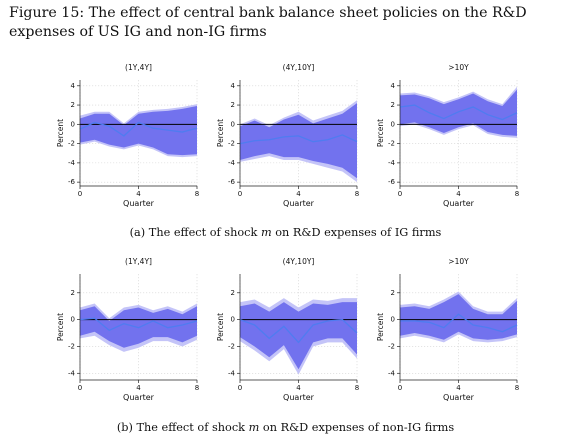  I want to click on panel-nonig-4y-10y: (4Y,10Y] -4 -2 0 2 0 4 8 Quarter Percent, so click(287, 329).